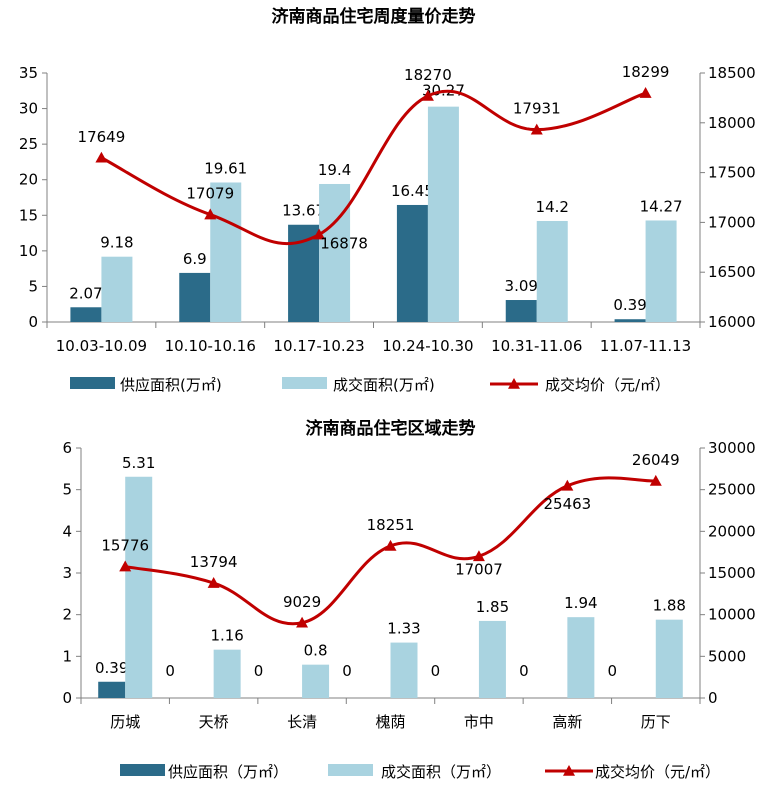  What do you see at coordinates (28, 144) in the screenshot?
I see `left-tick-label: 25` at bounding box center [28, 144].